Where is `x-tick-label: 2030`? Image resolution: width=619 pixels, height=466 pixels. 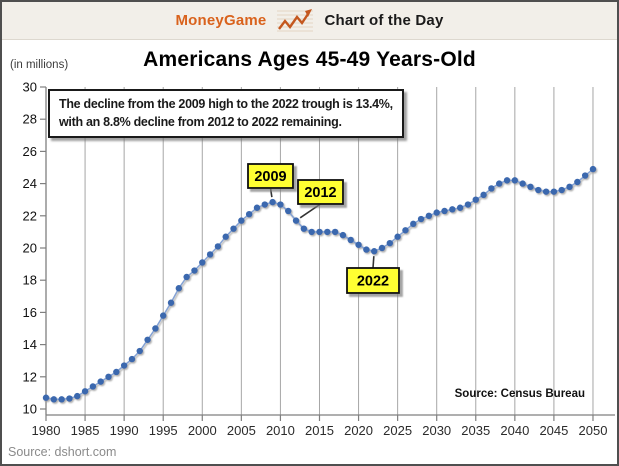 x-tick-label: 2030 is located at coordinates (436, 430).